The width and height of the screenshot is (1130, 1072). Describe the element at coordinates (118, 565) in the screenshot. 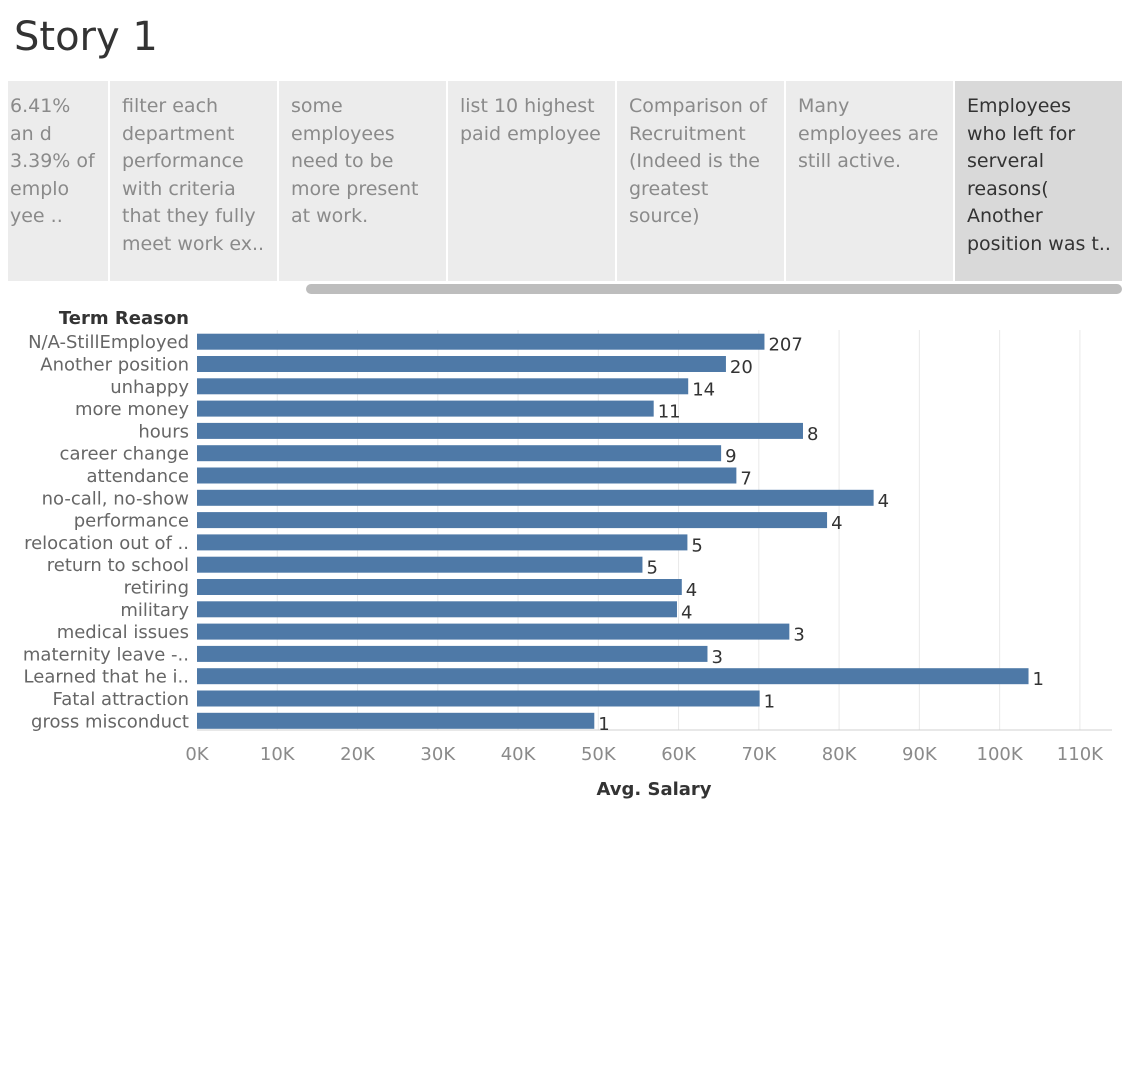

I see `category-label: return to school` at that location.